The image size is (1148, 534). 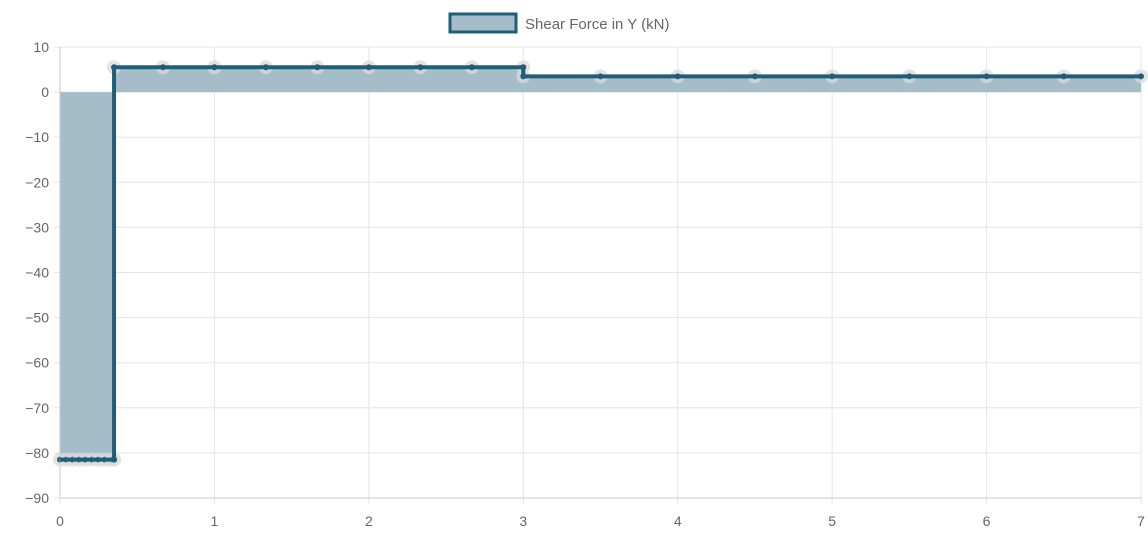 What do you see at coordinates (45, 92) in the screenshot?
I see `y-tick-label: 0` at bounding box center [45, 92].